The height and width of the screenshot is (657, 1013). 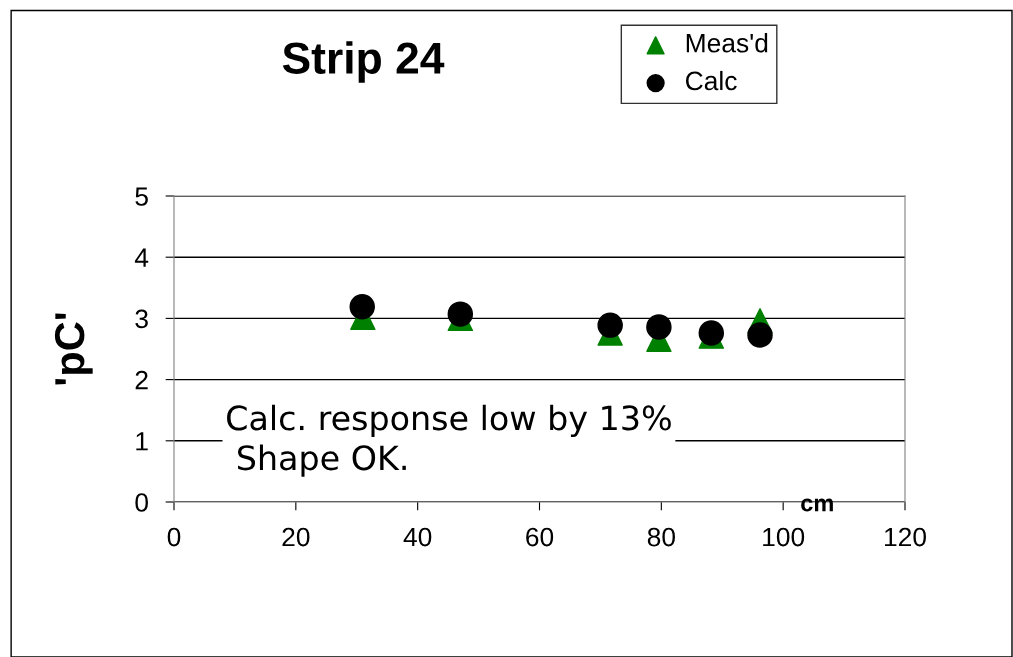 I want to click on x-tick-label: 100, so click(x=784, y=537).